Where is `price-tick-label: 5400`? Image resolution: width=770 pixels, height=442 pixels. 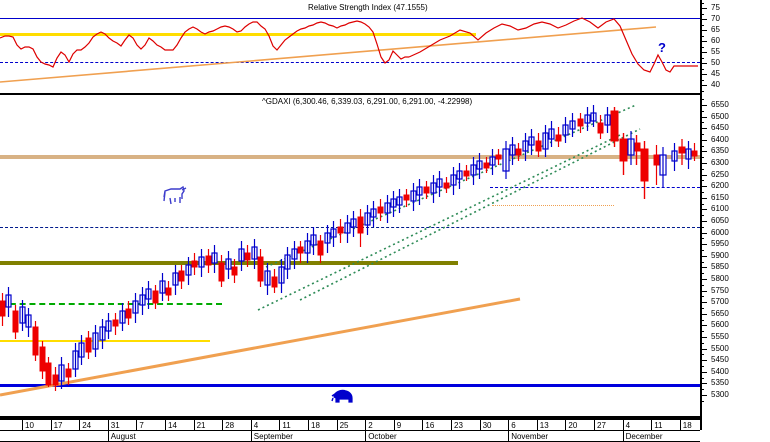 price-tick-label: 5400 is located at coordinates (720, 371).